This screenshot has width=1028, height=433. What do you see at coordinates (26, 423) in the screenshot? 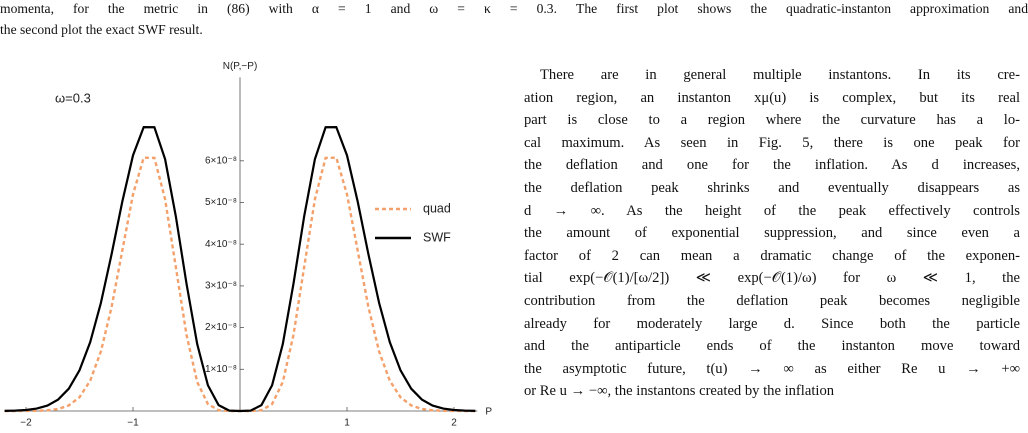
I see `x-tick-label: −2` at bounding box center [26, 423].